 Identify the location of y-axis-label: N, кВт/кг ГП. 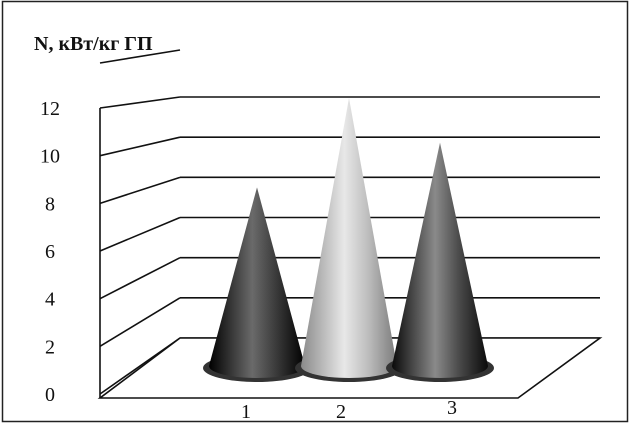
(93, 44).